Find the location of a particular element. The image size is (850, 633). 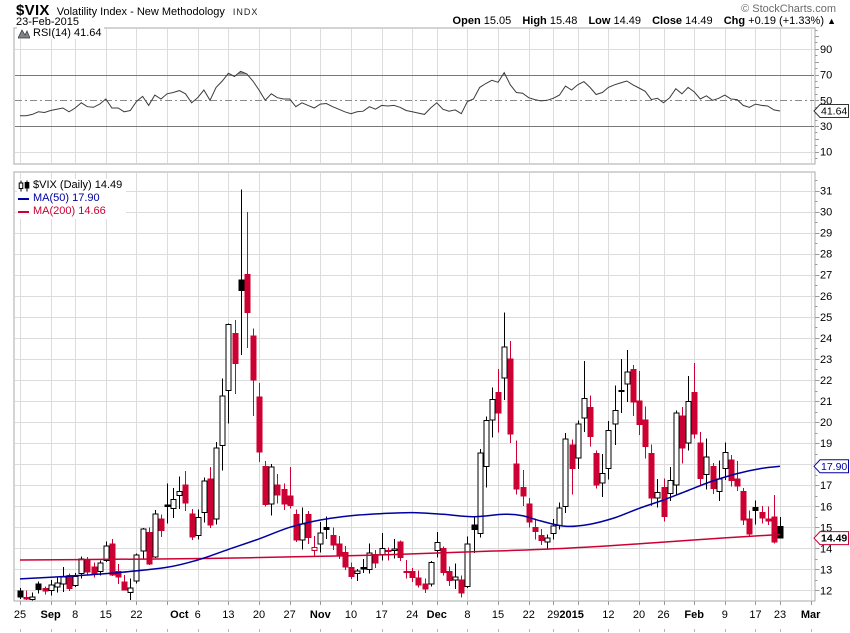

ma50-line-swatch is located at coordinates (23, 198).